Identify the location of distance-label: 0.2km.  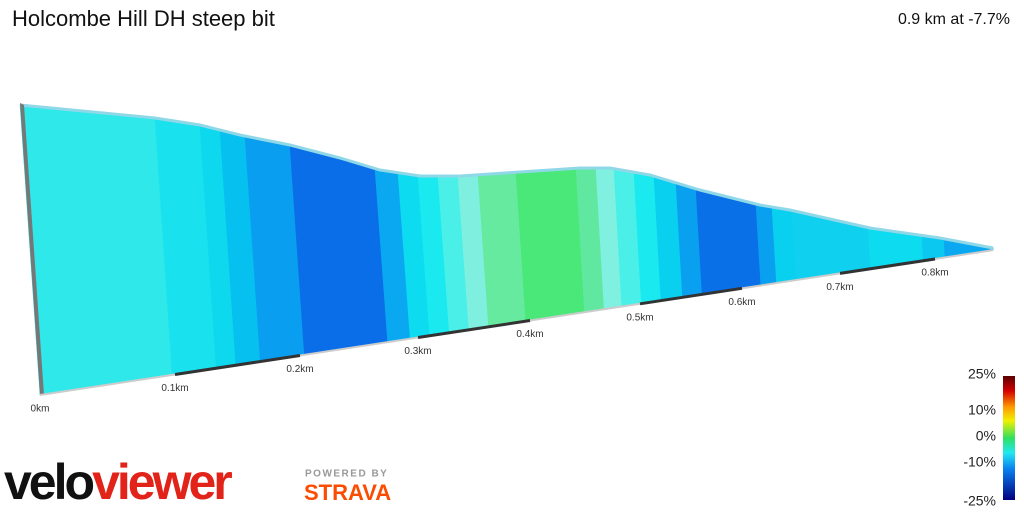
(299, 369).